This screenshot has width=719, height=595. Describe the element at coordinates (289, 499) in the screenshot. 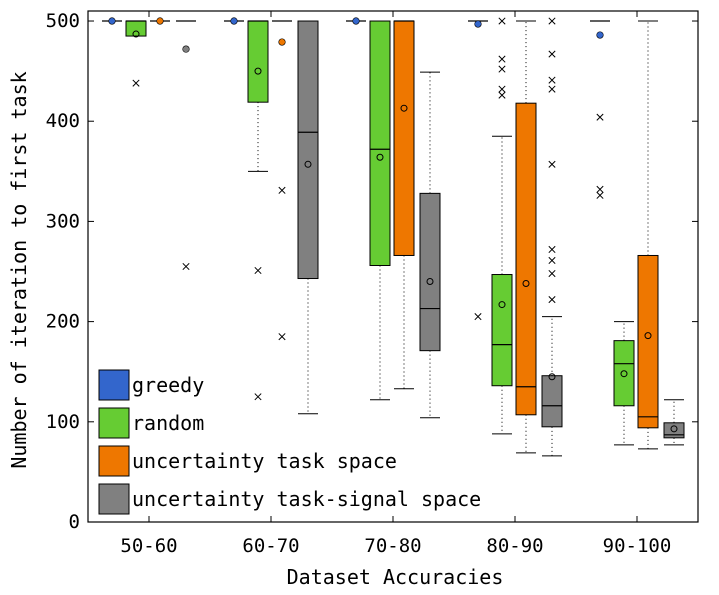

I see `legend-item-uncertainty-task-signal-space: uncertainty task-signal space` at that location.